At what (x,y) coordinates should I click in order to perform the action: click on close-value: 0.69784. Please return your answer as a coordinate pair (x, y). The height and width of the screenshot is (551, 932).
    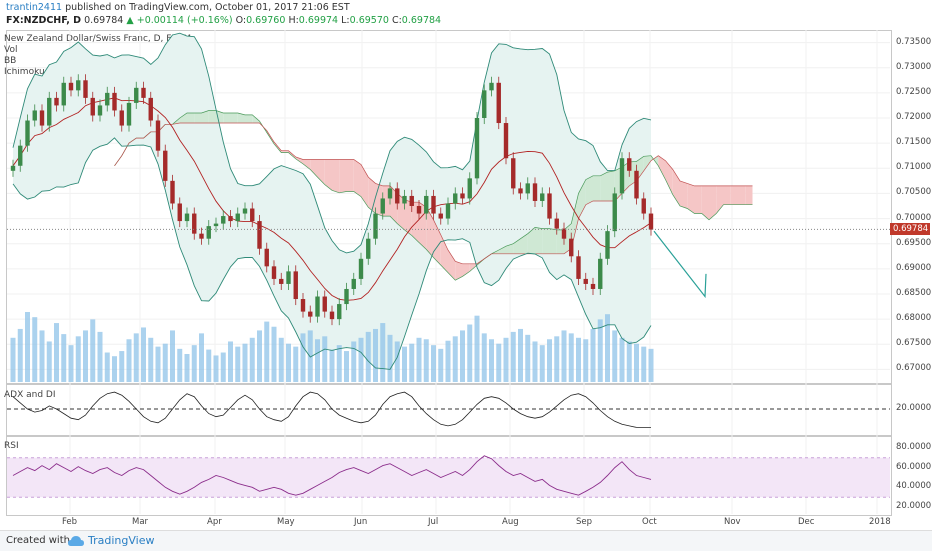
    Looking at the image, I should click on (421, 20).